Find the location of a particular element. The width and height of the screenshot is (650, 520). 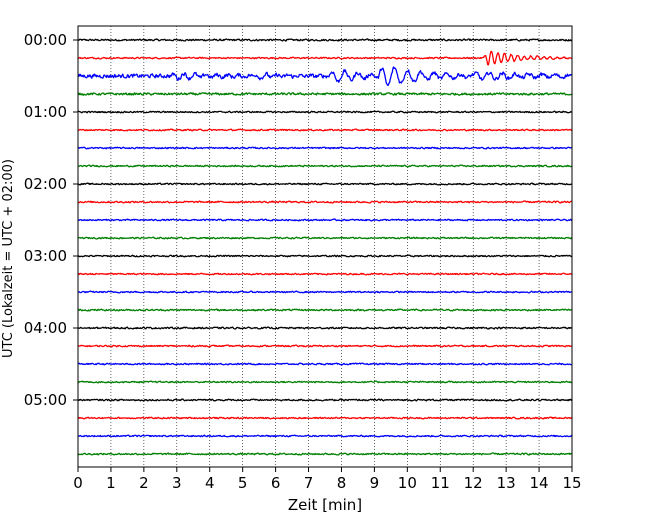

x-tick-label: 10 is located at coordinates (407, 483).